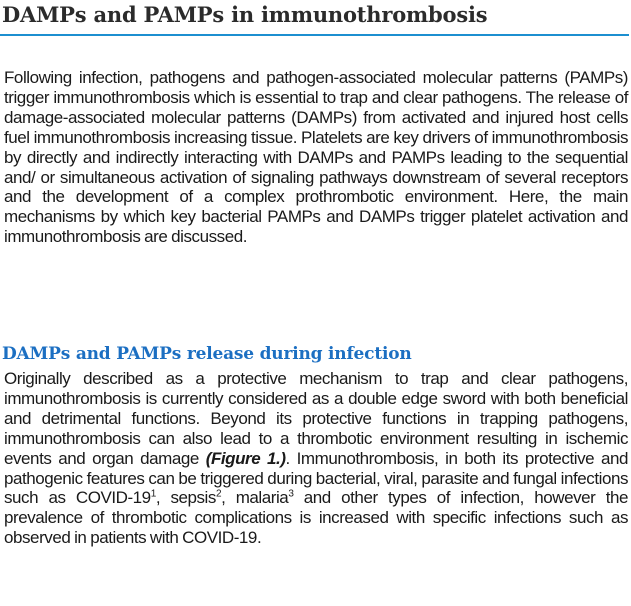 The height and width of the screenshot is (606, 631). What do you see at coordinates (314, 35) in the screenshot?
I see `title-divider` at bounding box center [314, 35].